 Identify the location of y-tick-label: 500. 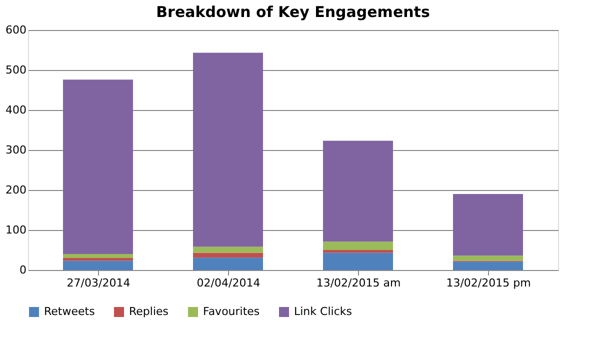
(16, 70).